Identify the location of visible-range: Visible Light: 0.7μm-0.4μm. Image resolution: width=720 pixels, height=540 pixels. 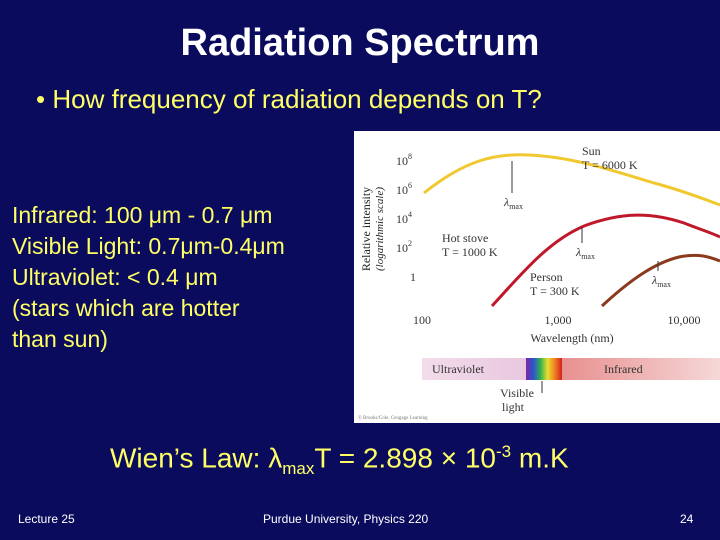
(148, 246).